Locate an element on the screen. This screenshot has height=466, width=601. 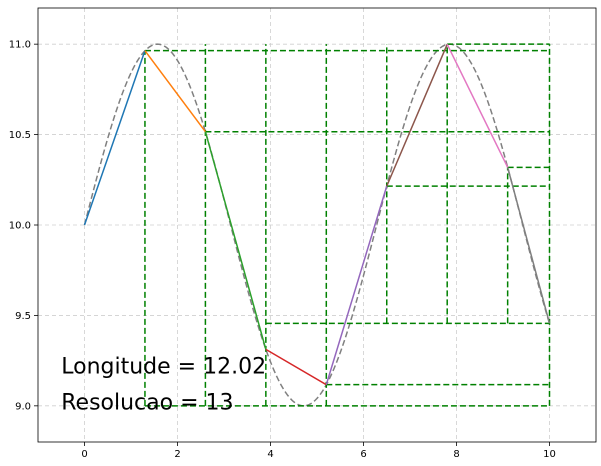
y-tick-label-2: 10.0 is located at coordinates (20, 226).